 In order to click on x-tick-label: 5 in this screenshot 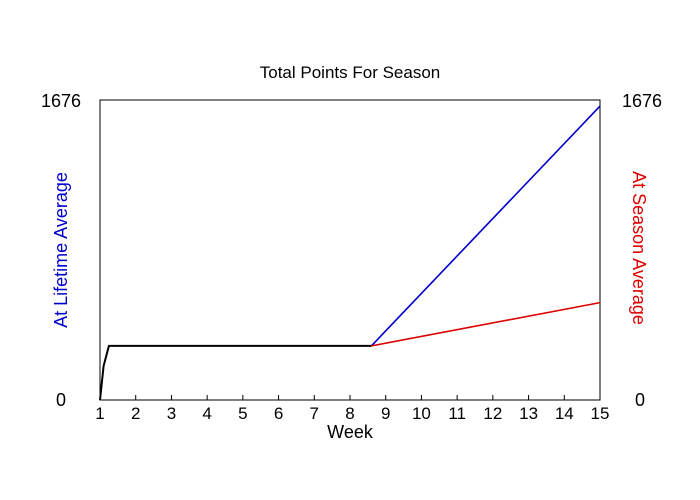, I will do `click(242, 413)`.